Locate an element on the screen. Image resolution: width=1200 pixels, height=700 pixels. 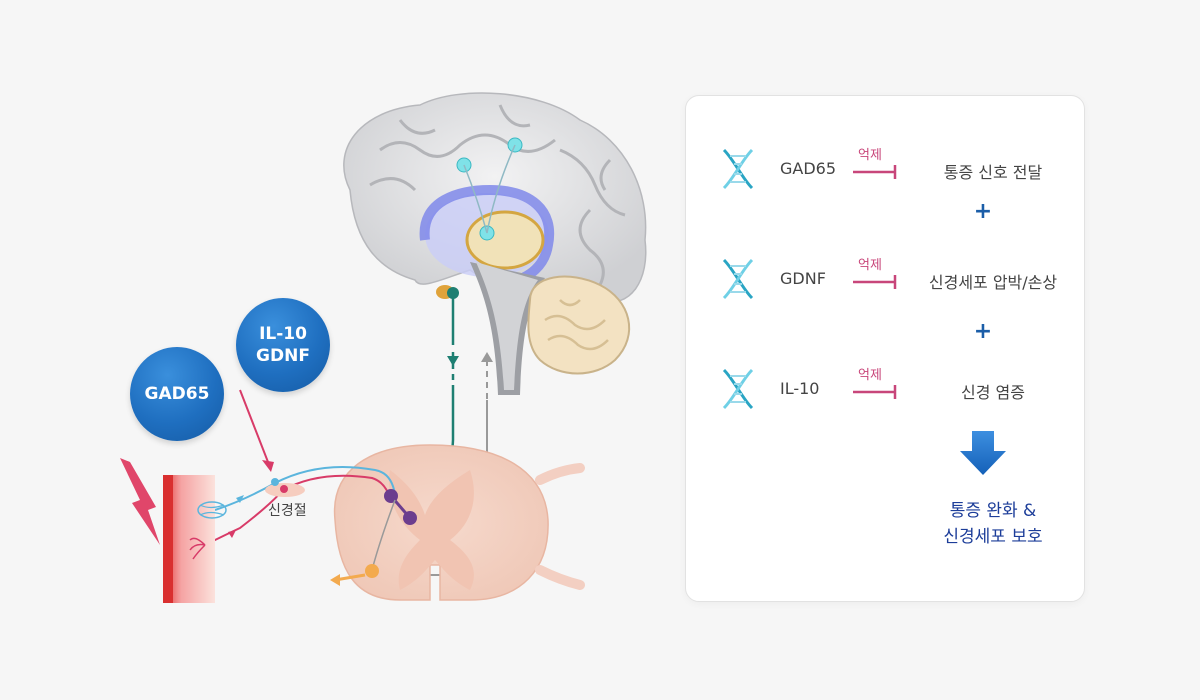
result-line-1: 통증 완화 & is located at coordinates (993, 511).